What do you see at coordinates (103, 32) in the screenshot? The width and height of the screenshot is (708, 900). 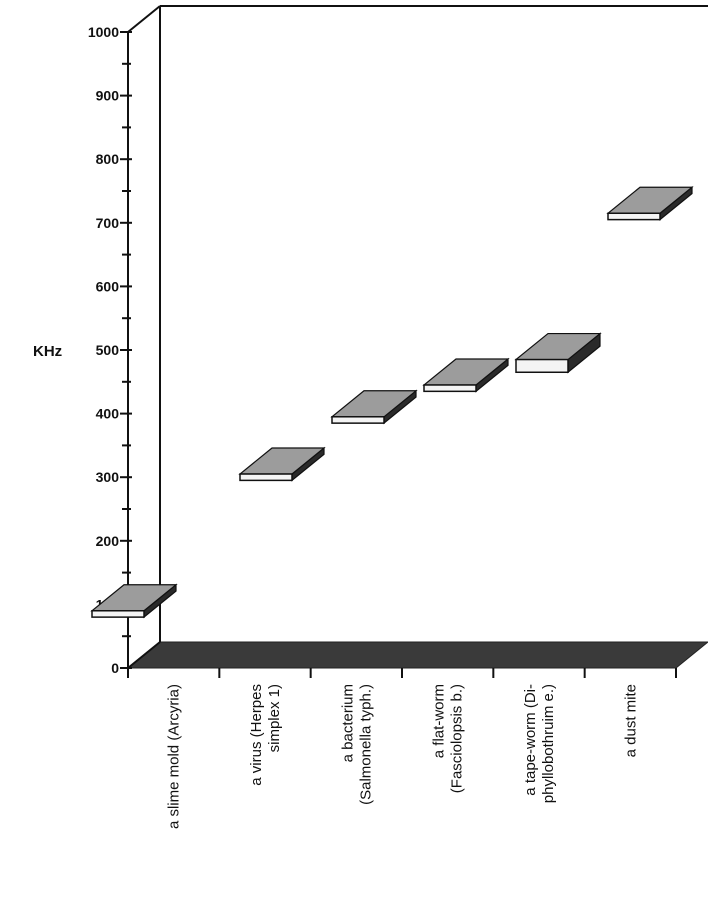 I see `y-tick-label: 1000` at bounding box center [103, 32].